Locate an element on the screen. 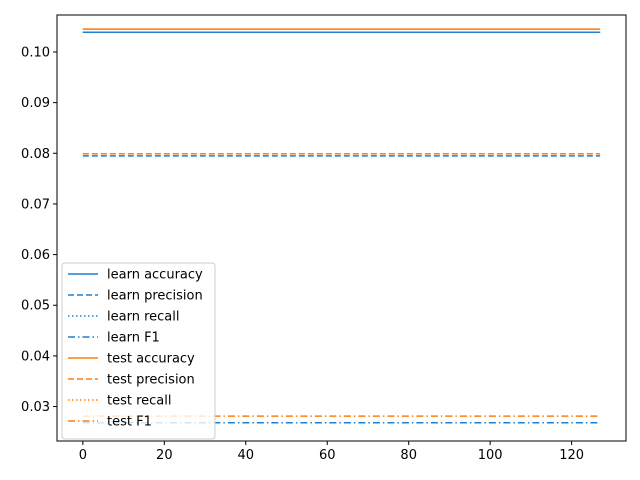  y-tick-label: 0.03 is located at coordinates (35, 407).